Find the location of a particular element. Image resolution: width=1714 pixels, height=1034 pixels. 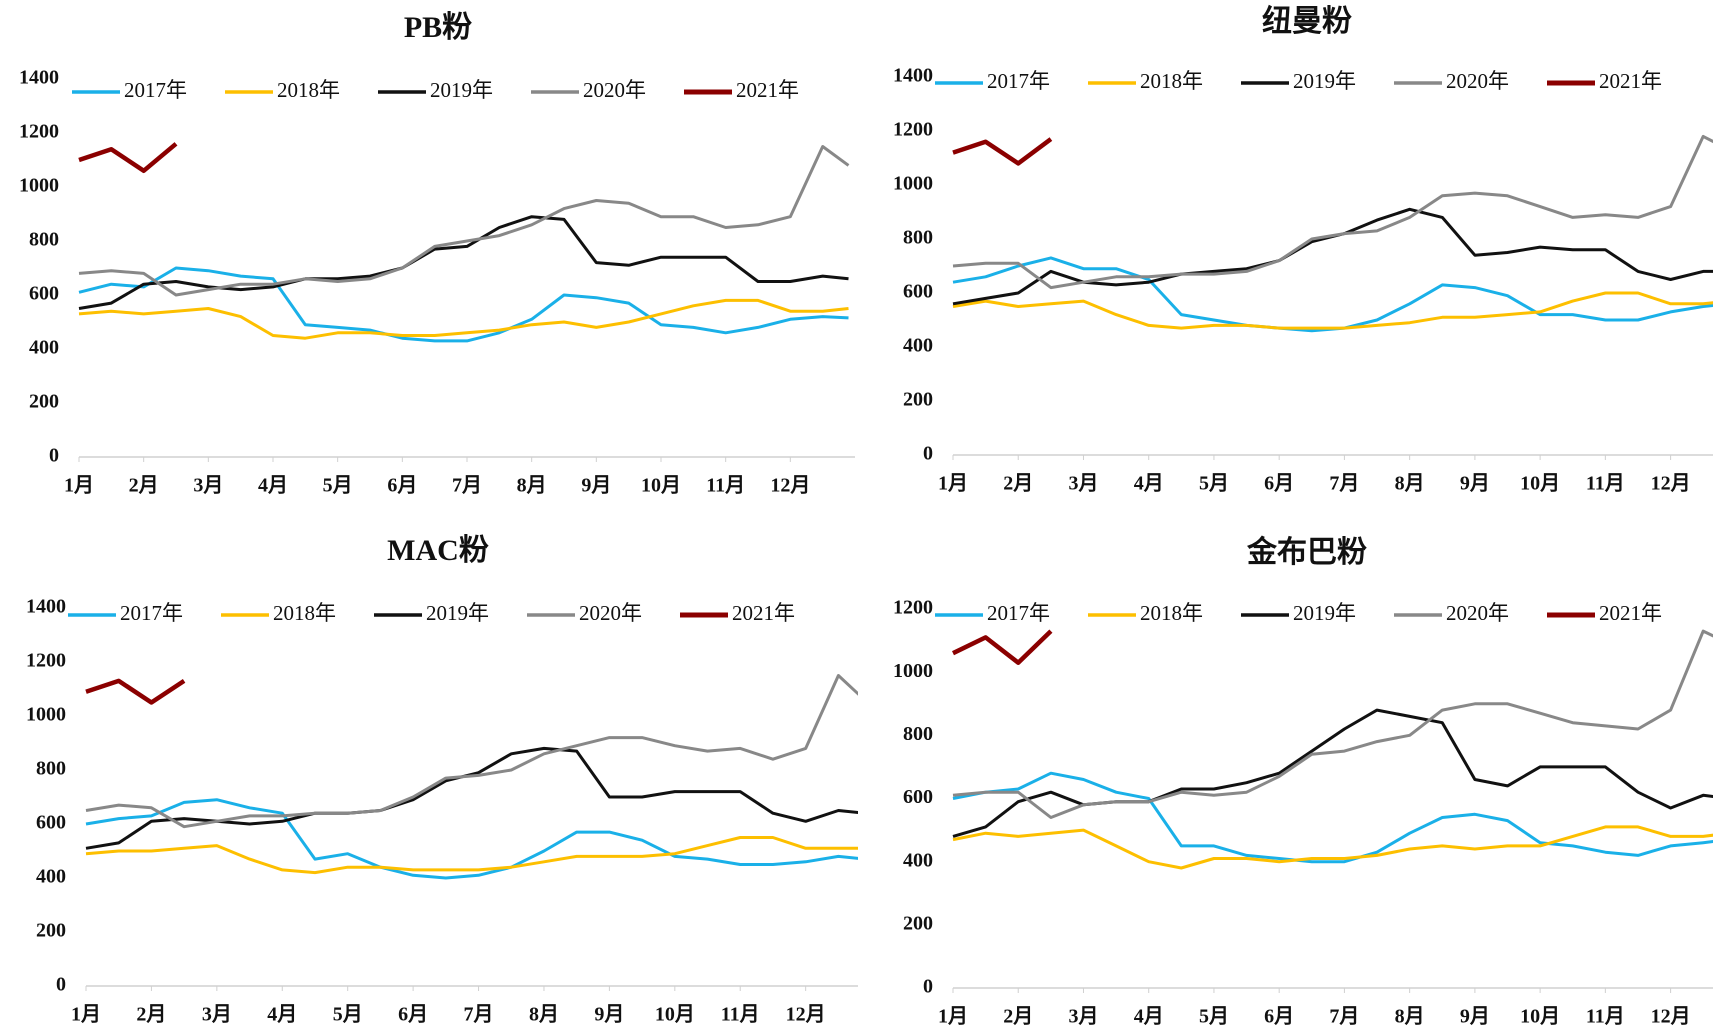

chart-title: 纽曼粉 is located at coordinates (1307, 21).